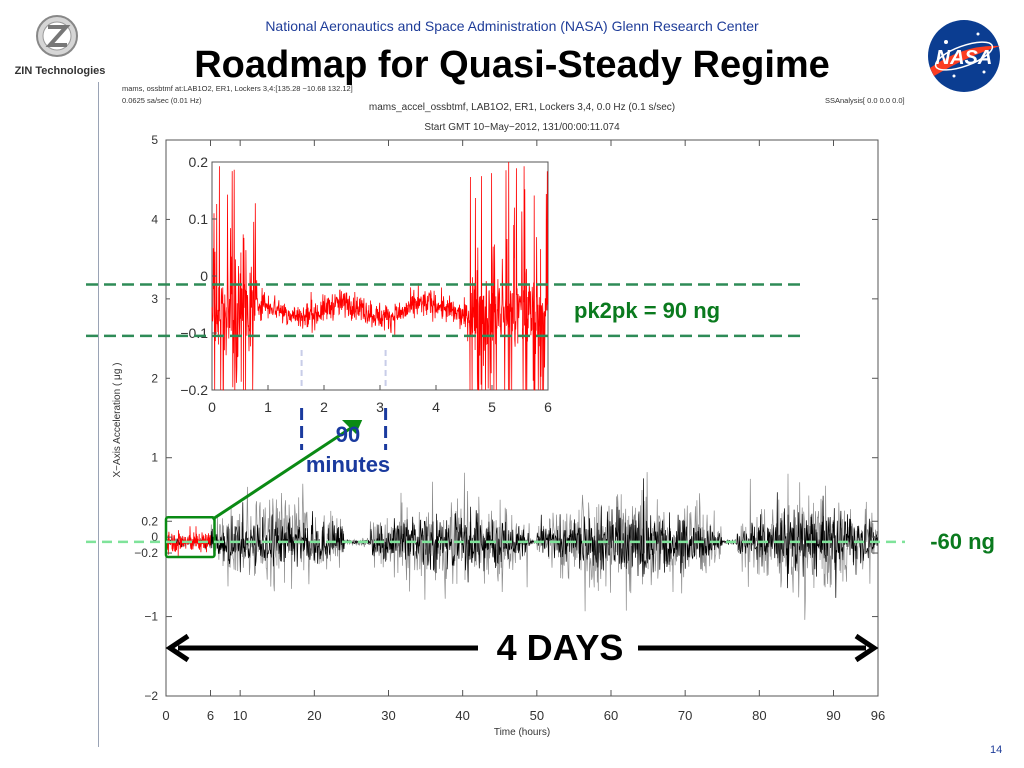 This screenshot has height=768, width=1024. I want to click on duration-arrow-right-head, so click(866, 648).